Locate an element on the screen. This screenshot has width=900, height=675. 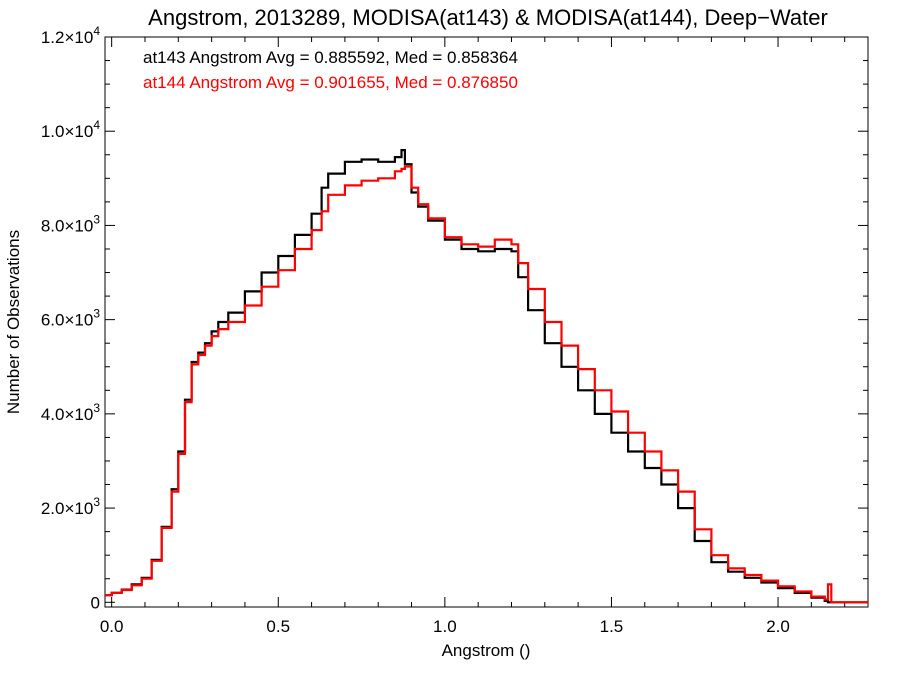
x-tick-label: 2.0 is located at coordinates (778, 626).